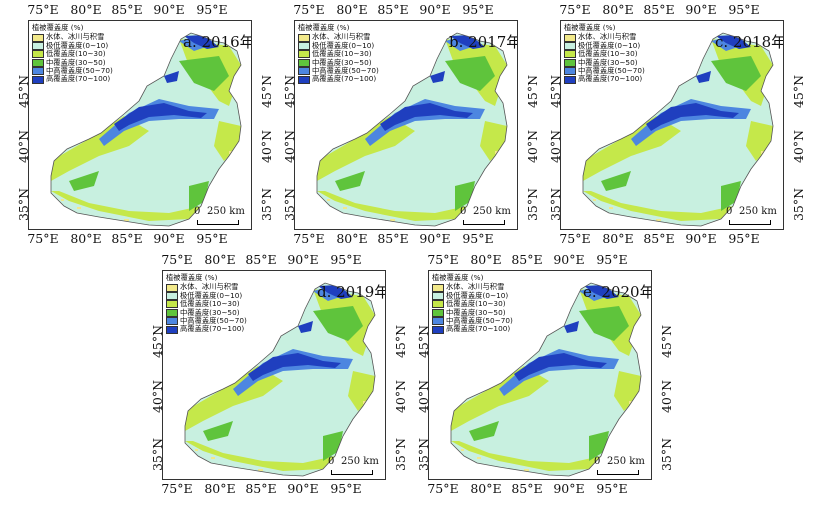 Image resolution: width=816 pixels, height=514 pixels. I want to click on latitude-tick-right: 45°N, so click(667, 341).